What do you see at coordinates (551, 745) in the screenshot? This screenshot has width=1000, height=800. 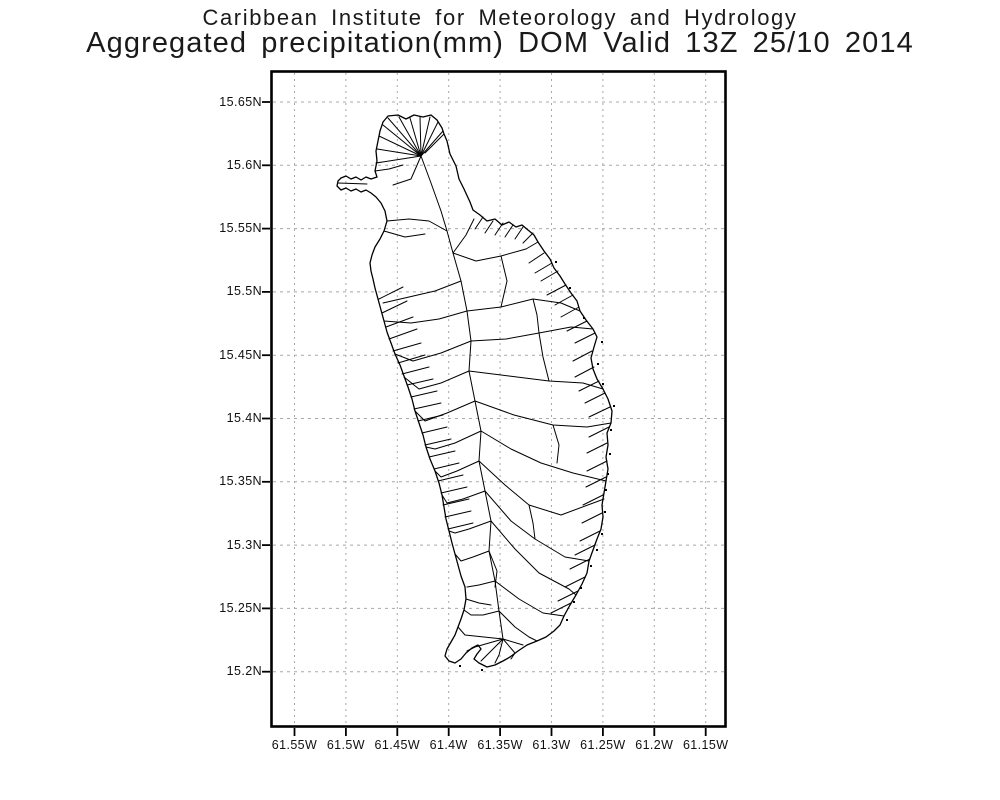 I see `x-axis-label: 61.3W` at bounding box center [551, 745].